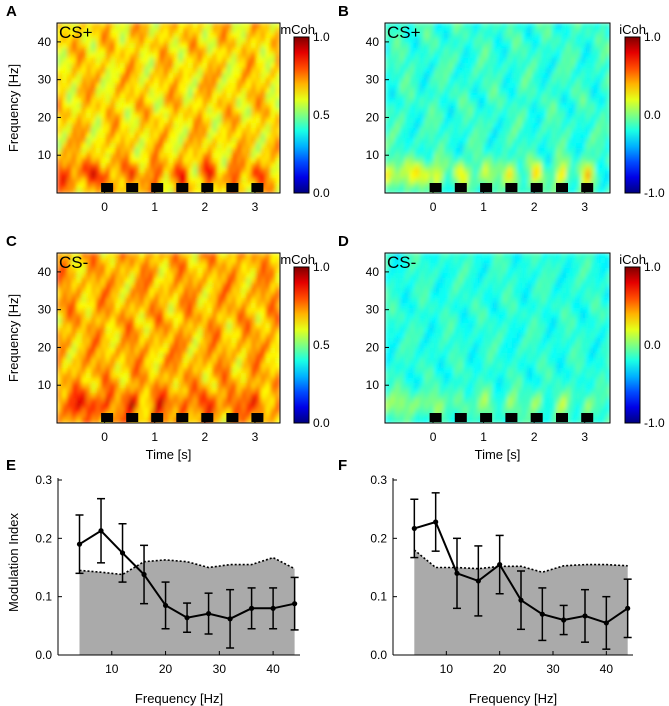  Describe the element at coordinates (255, 437) in the screenshot. I see `x-tick-label: 3` at that location.